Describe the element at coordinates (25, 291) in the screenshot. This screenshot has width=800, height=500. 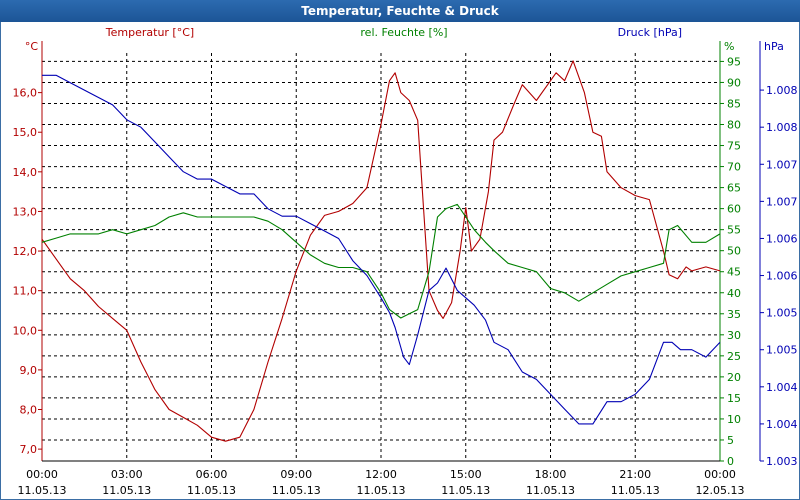
I see `left-tick-label: 11,0` at that location.